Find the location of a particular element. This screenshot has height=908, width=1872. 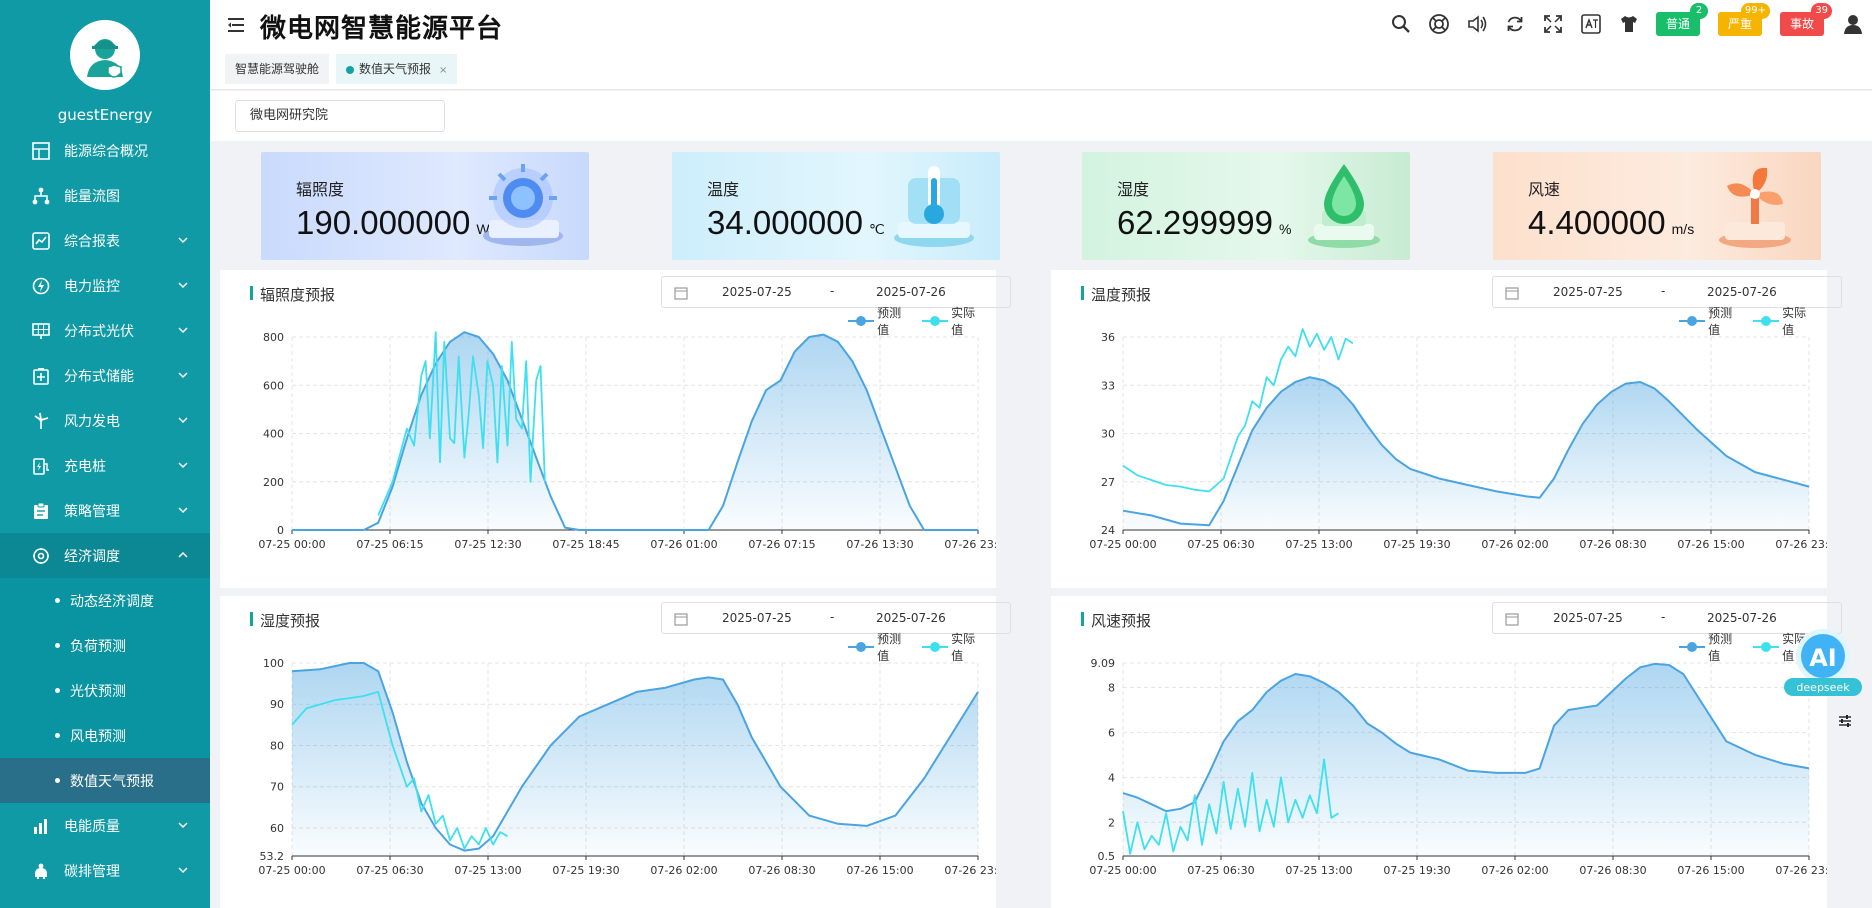

tab-cockpit: 智慧能源驾驶舱 is located at coordinates (277, 69).